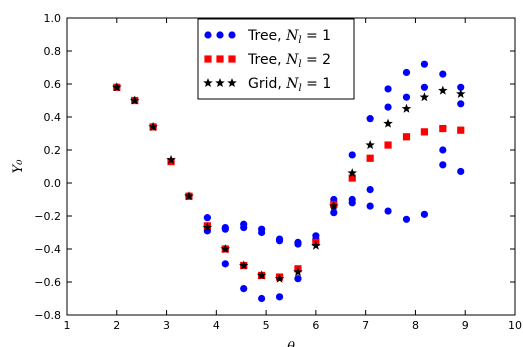  I want to click on legend-box, so click(276, 59).